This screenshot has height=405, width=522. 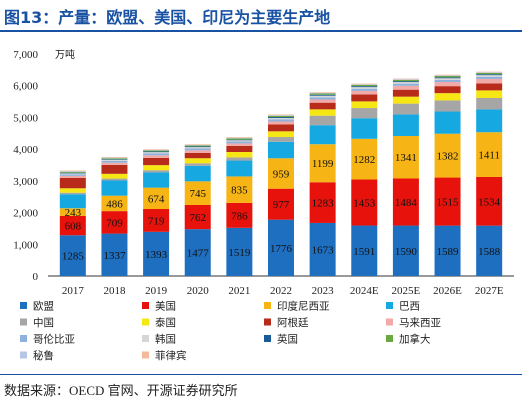 What do you see at coordinates (25, 214) in the screenshot?
I see `y-tick-label: 2,000` at bounding box center [25, 214].